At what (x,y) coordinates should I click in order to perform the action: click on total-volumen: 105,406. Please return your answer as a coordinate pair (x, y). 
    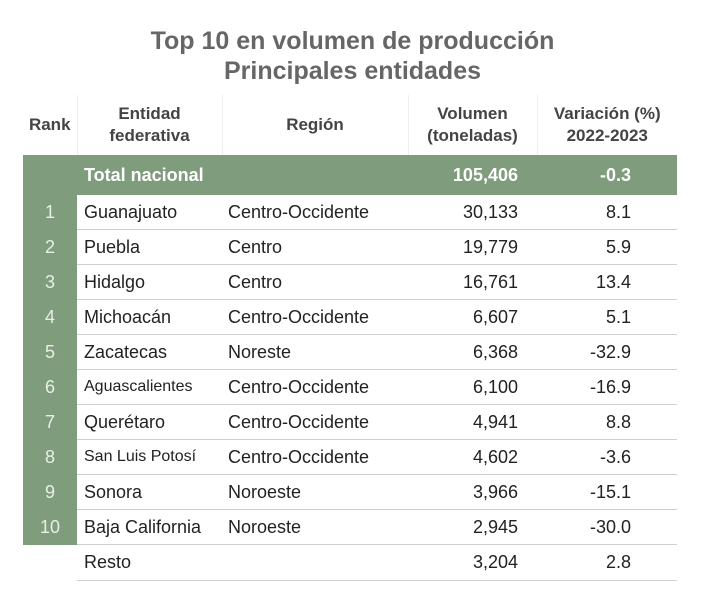
    Looking at the image, I should click on (472, 175).